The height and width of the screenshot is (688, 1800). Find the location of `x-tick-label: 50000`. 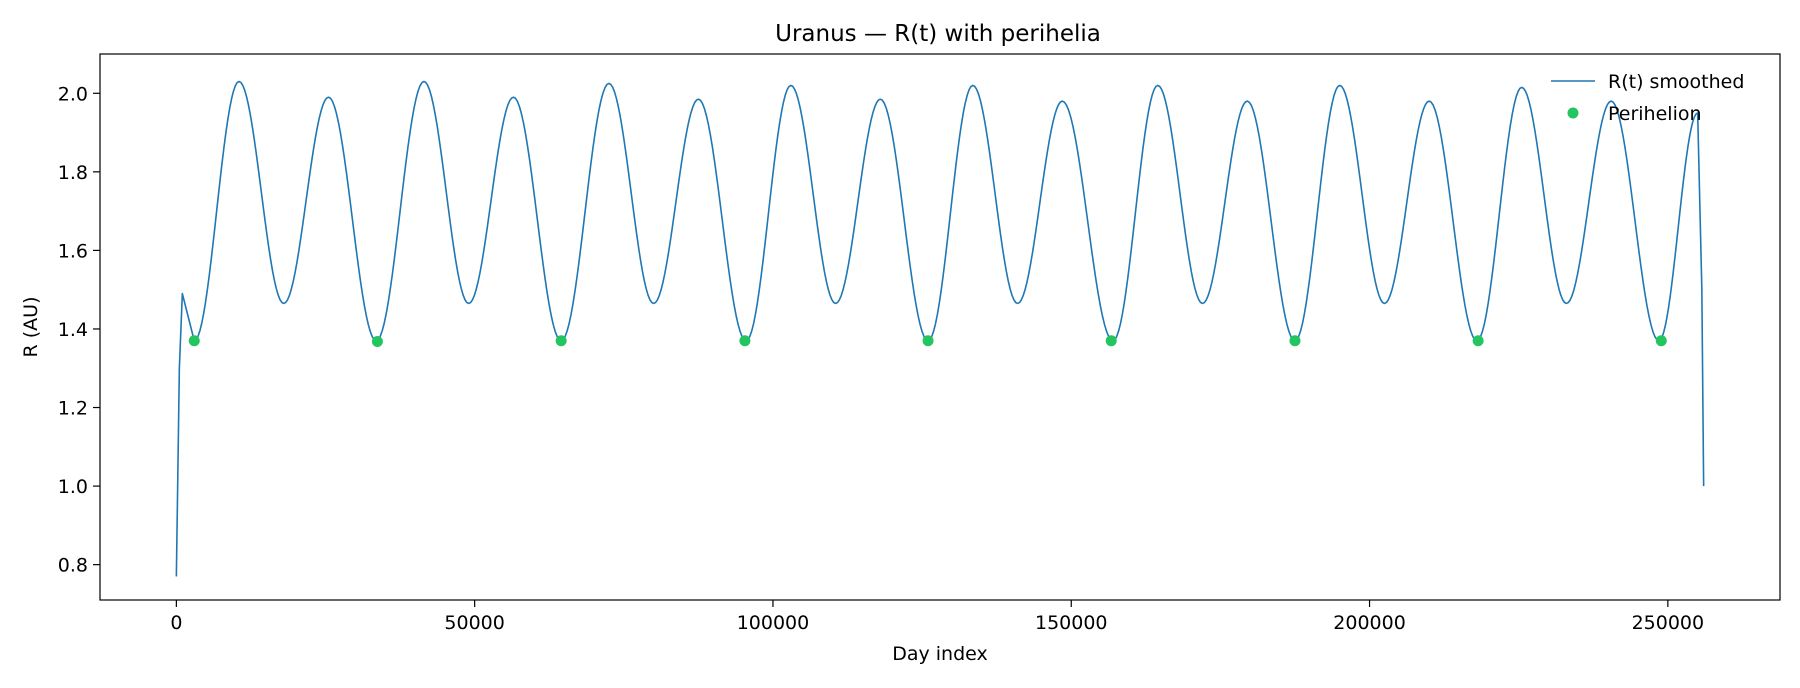

x-tick-label: 50000 is located at coordinates (474, 623).